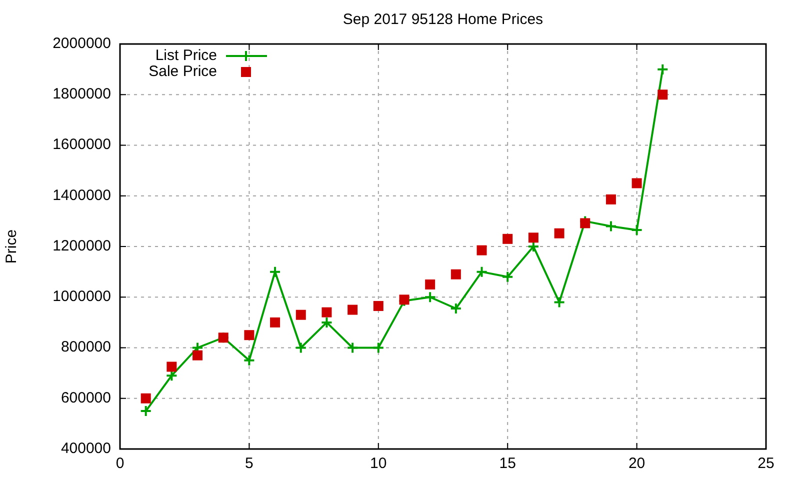  Describe the element at coordinates (81, 145) in the screenshot. I see `y-tick-label: 1600000` at that location.